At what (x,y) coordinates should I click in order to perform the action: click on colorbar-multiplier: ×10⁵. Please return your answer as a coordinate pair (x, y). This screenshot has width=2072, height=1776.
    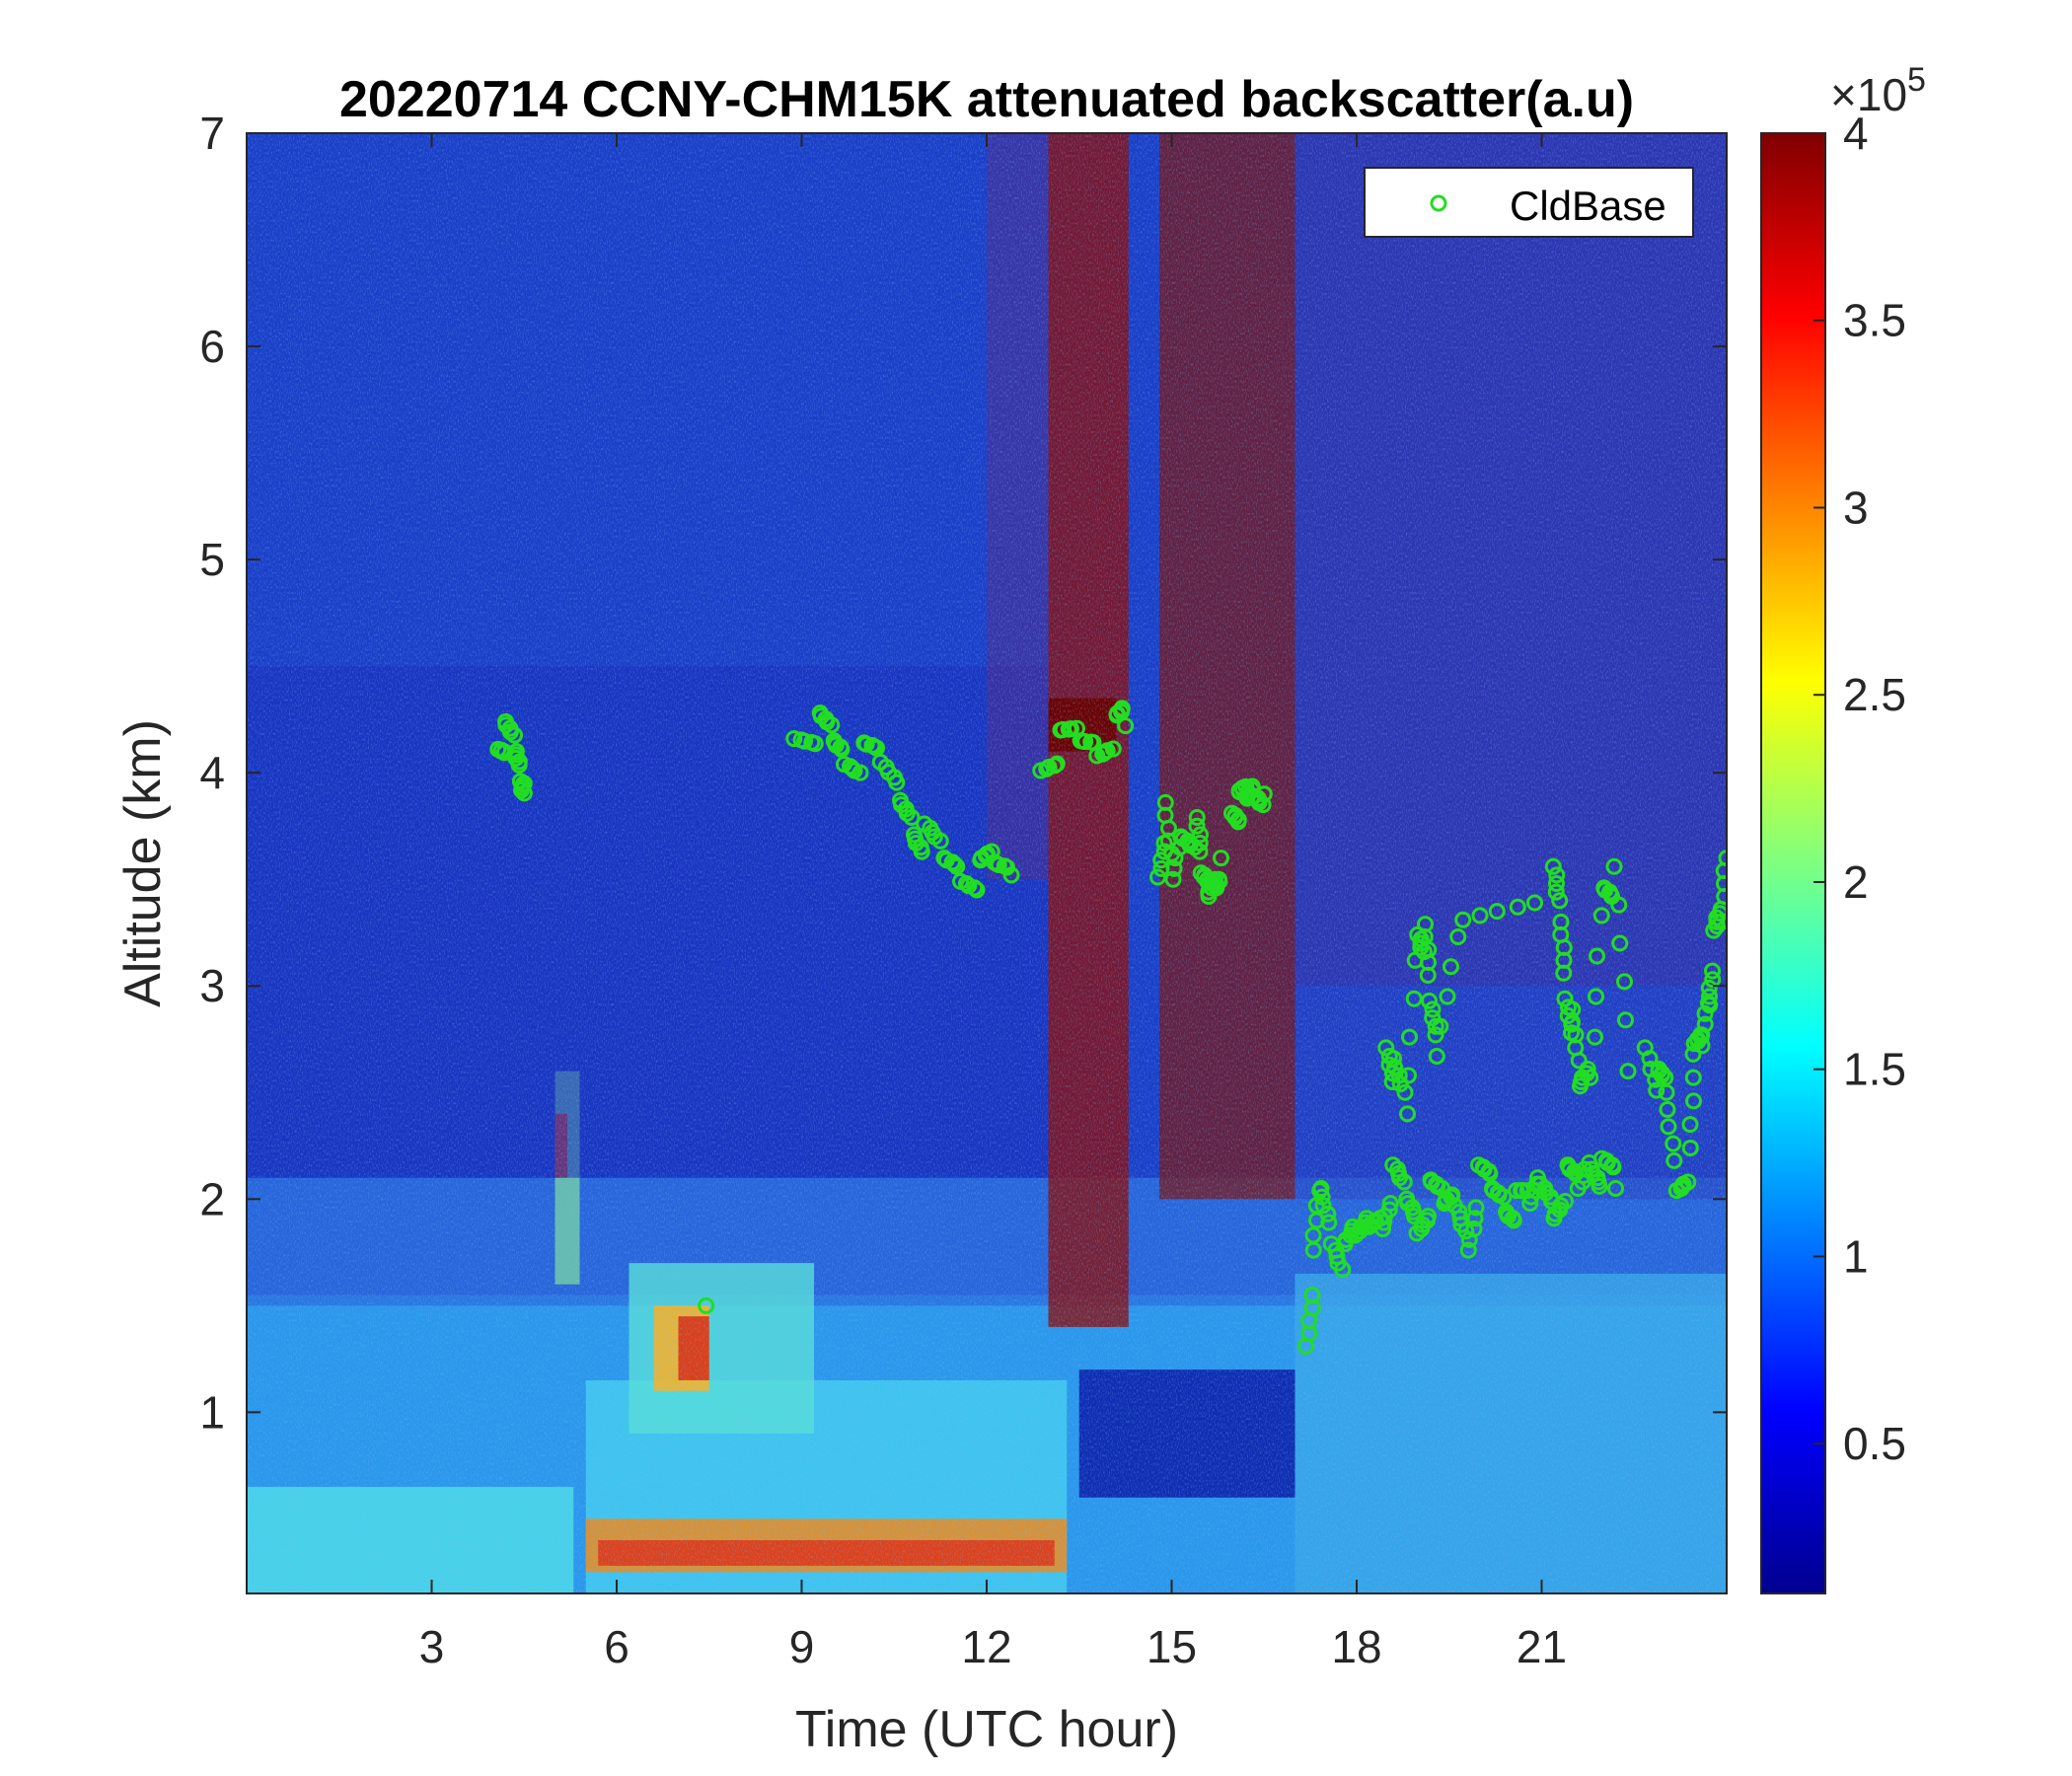
    Looking at the image, I should click on (1878, 91).